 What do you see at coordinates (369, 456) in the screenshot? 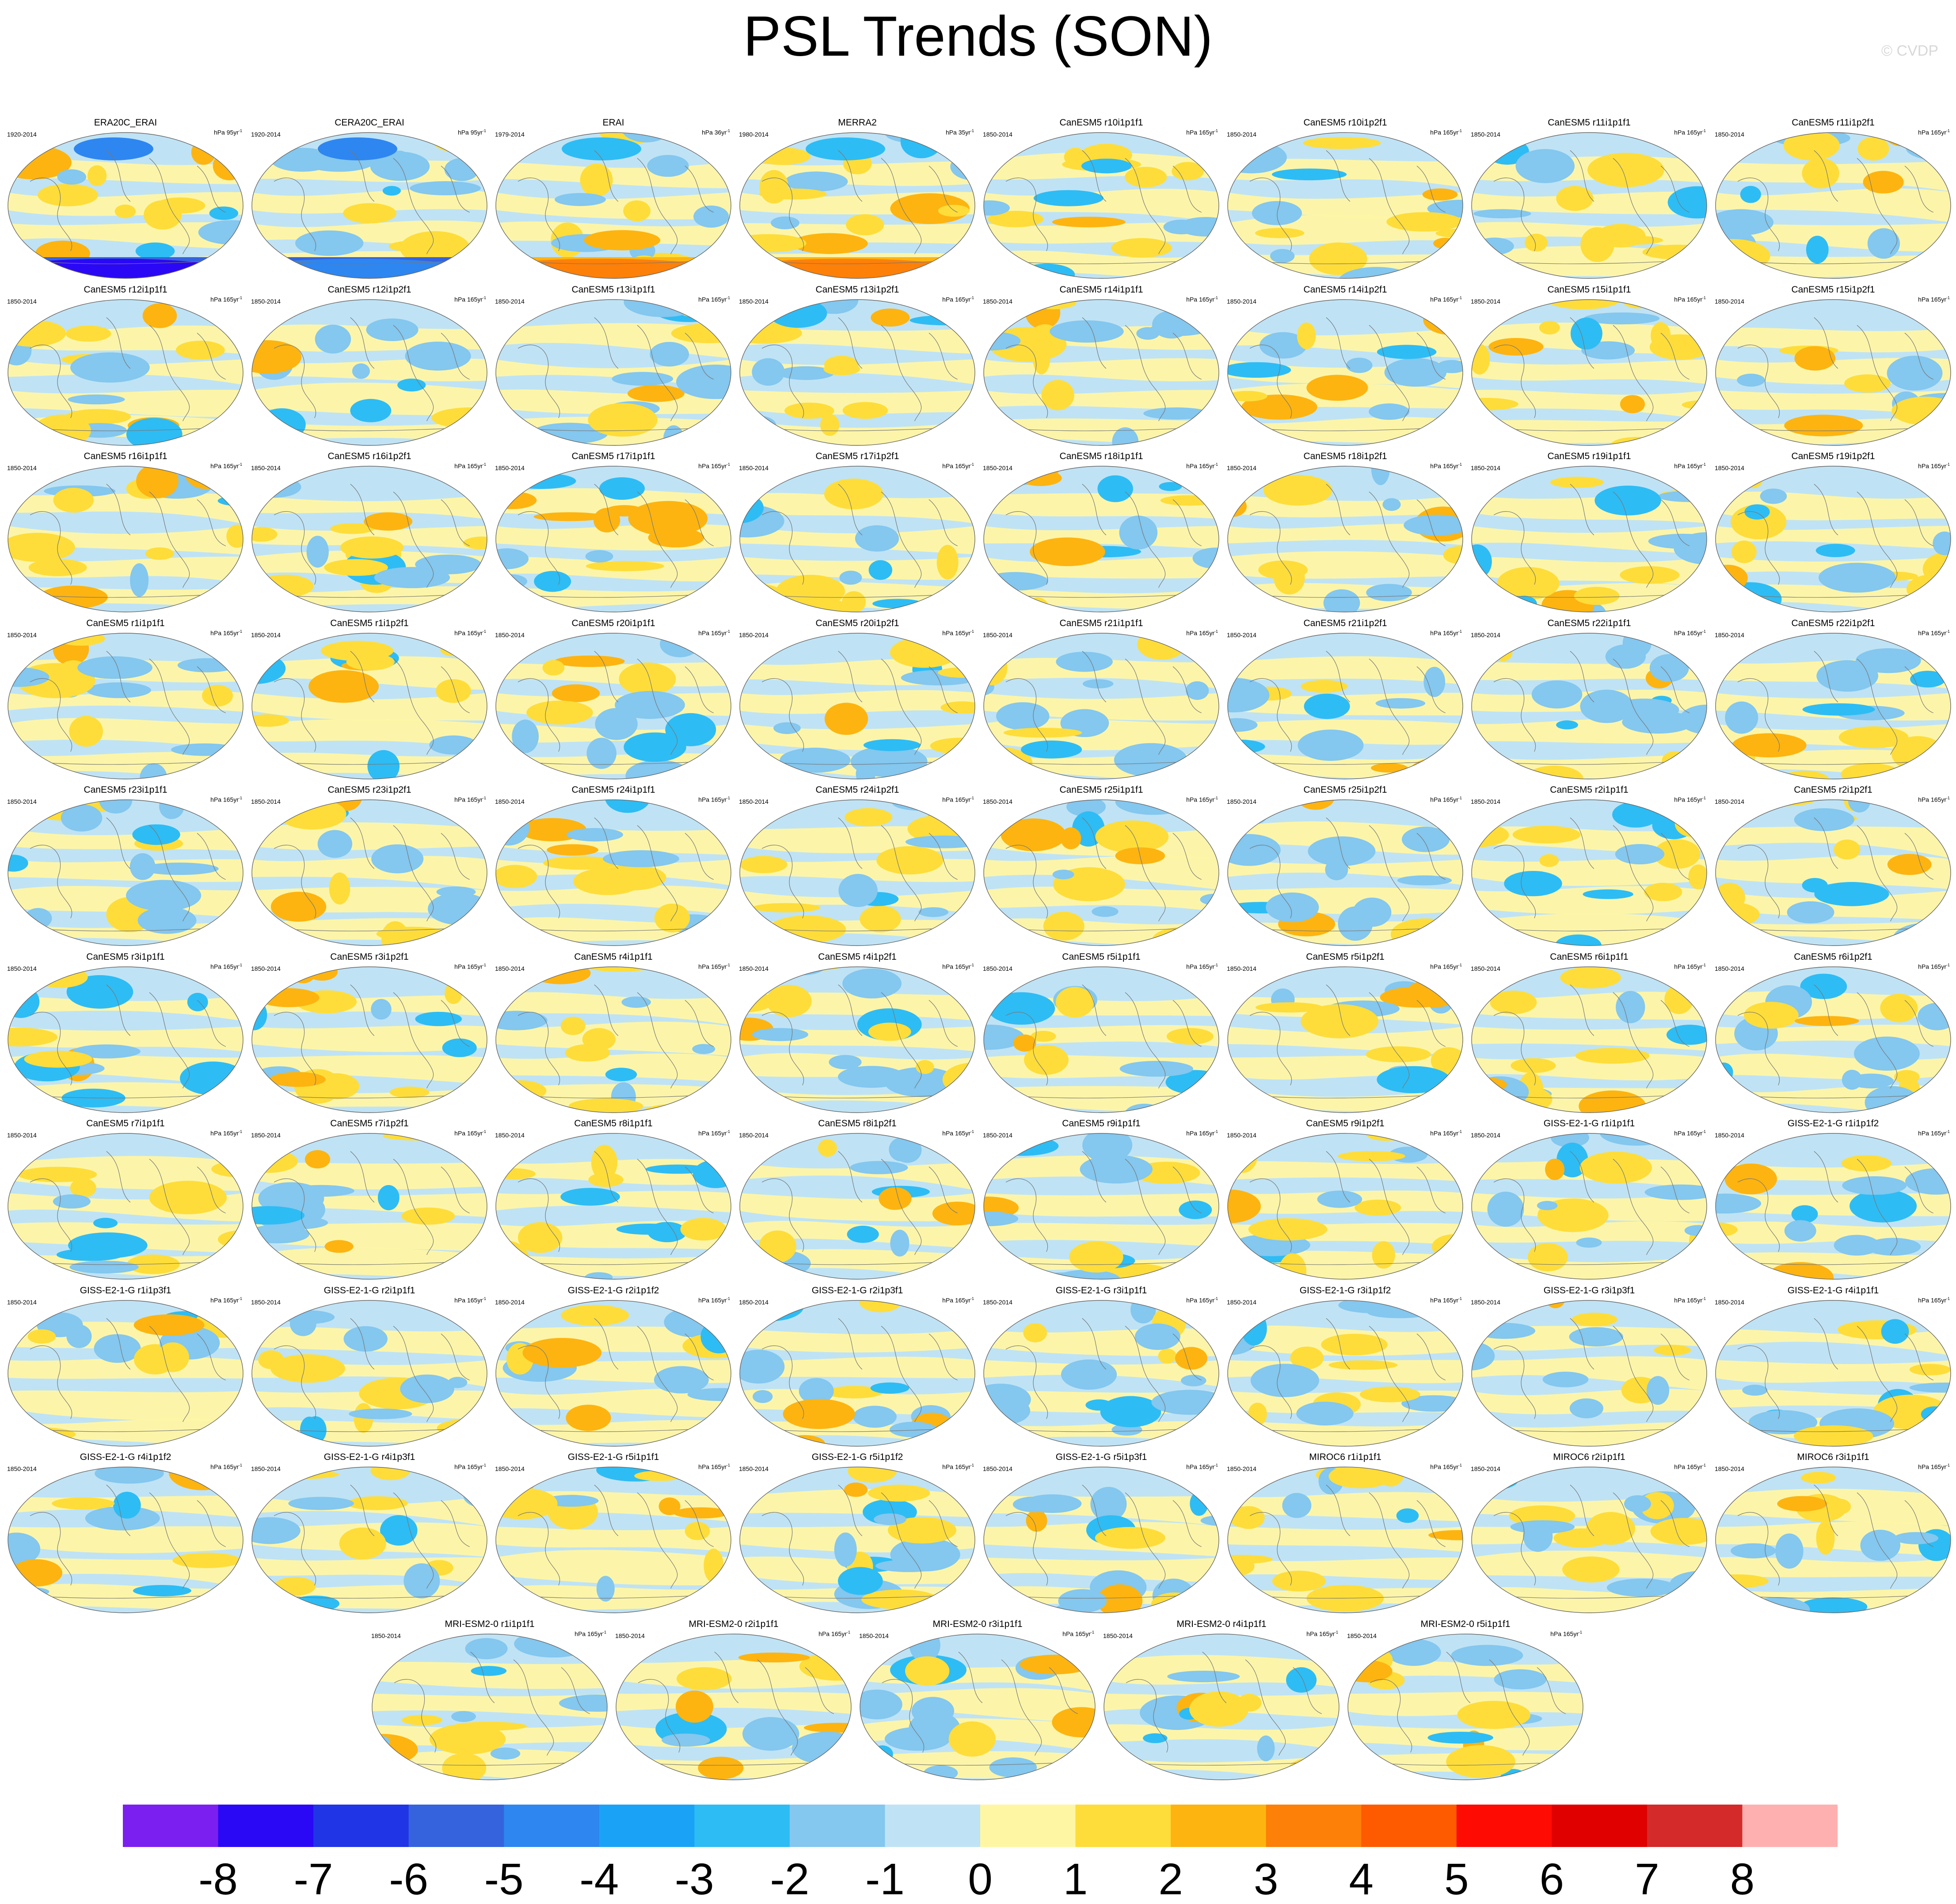
I see `panel-title: CanESM5 r16i1p2f1` at bounding box center [369, 456].